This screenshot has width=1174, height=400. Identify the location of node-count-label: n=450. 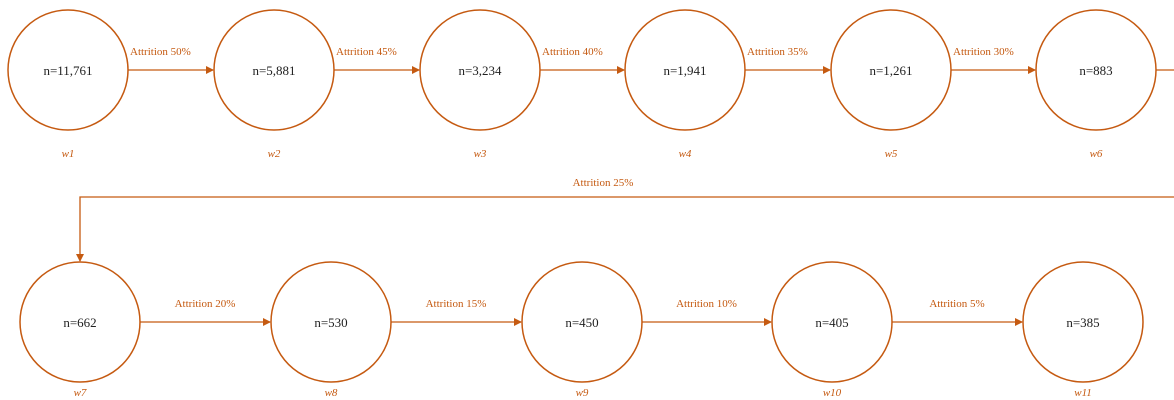
(581, 322).